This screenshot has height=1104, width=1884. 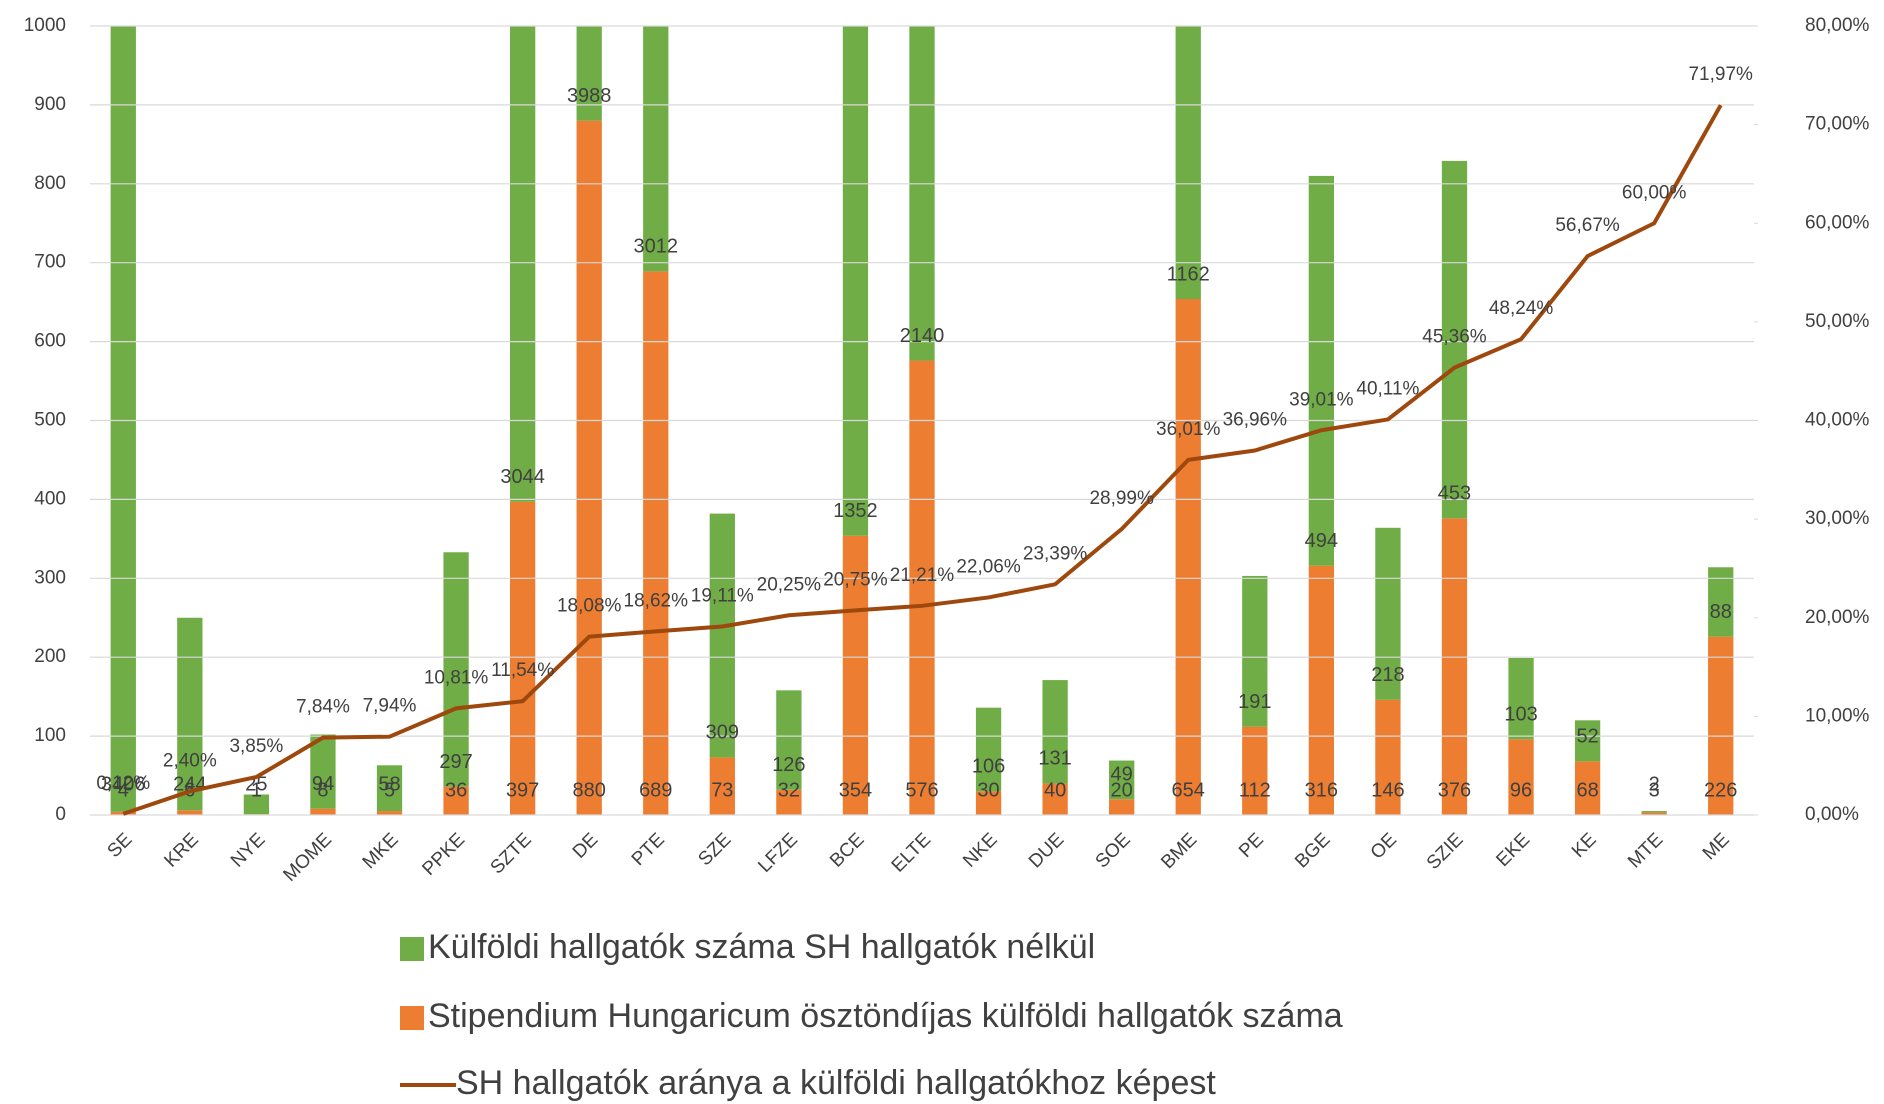 What do you see at coordinates (1513, 850) in the screenshot?
I see `x-tick-label: EKE` at bounding box center [1513, 850].